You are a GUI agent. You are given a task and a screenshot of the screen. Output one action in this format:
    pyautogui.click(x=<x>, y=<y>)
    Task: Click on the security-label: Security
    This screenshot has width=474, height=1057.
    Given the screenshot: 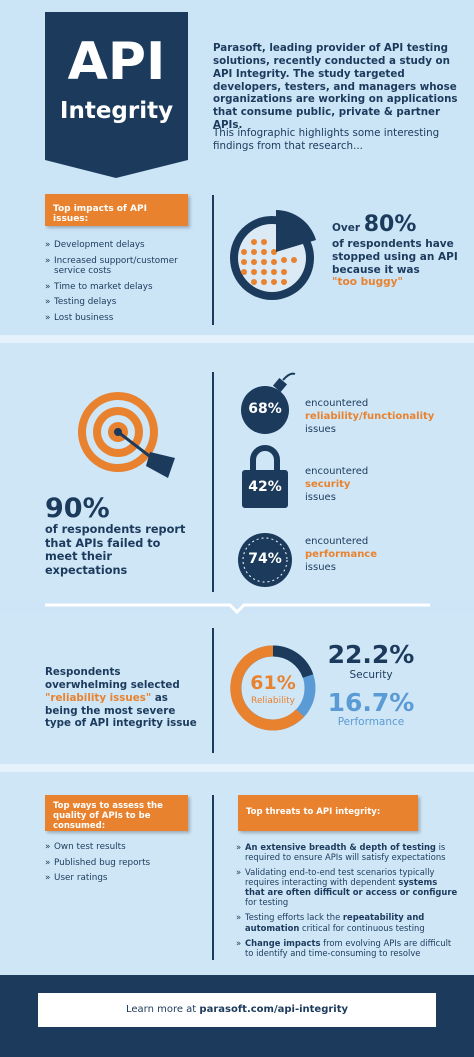 What is the action you would take?
    pyautogui.click(x=371, y=675)
    